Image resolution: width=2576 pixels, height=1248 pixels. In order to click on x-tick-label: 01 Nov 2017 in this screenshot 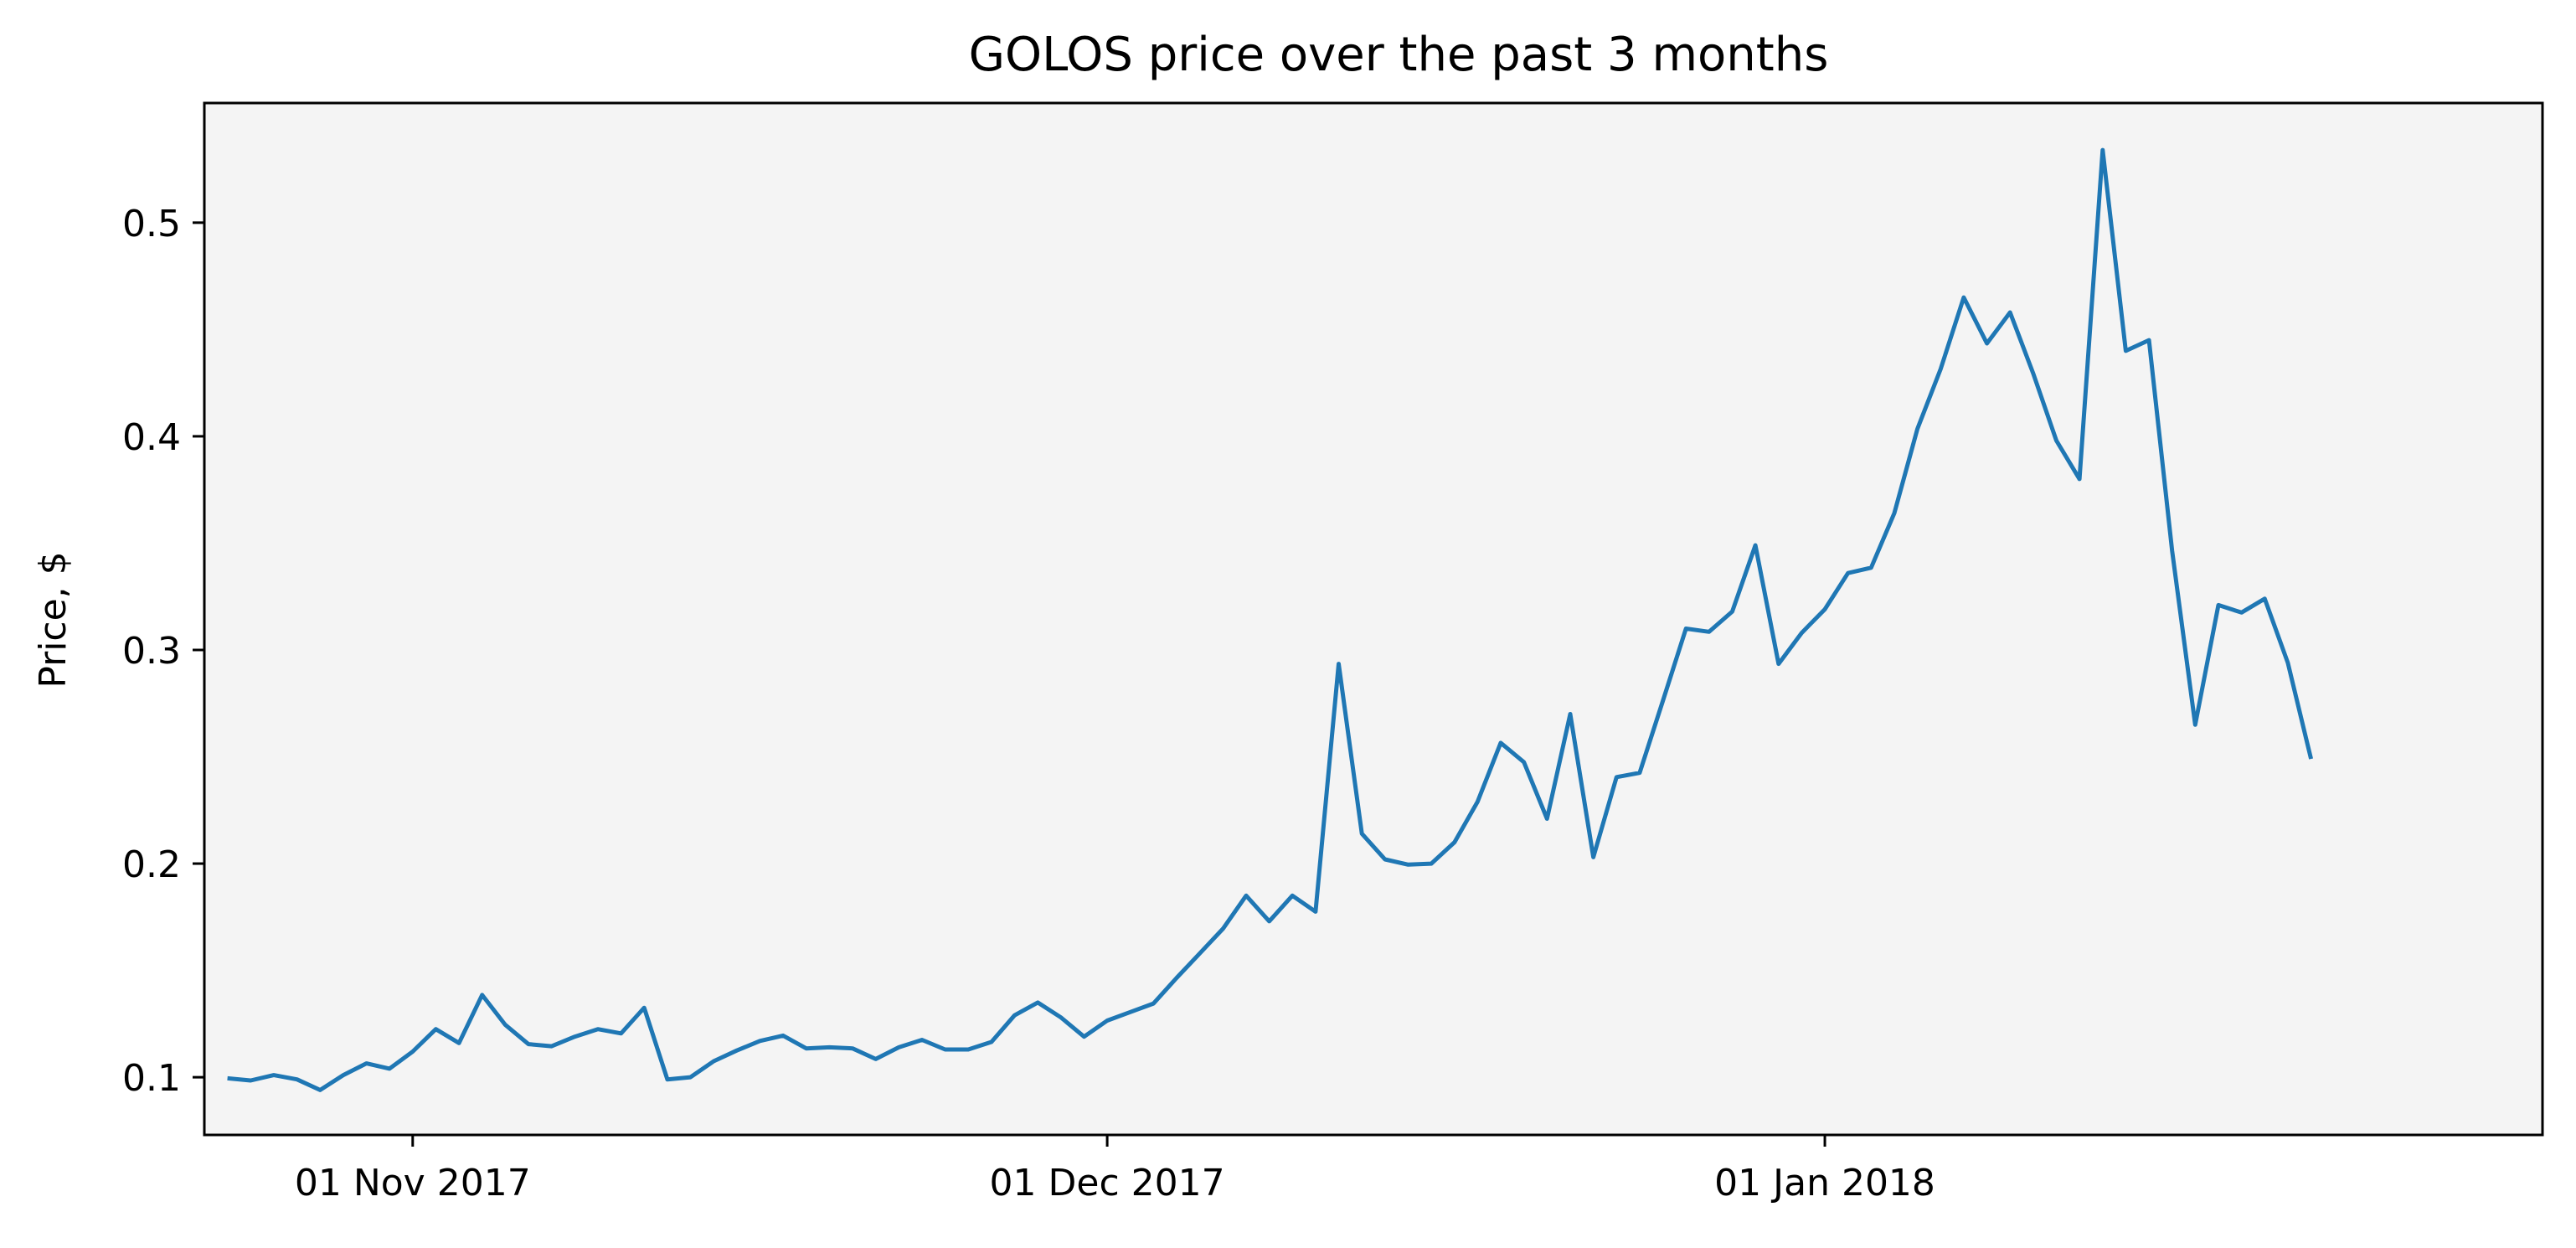, I will do `click(413, 1183)`.